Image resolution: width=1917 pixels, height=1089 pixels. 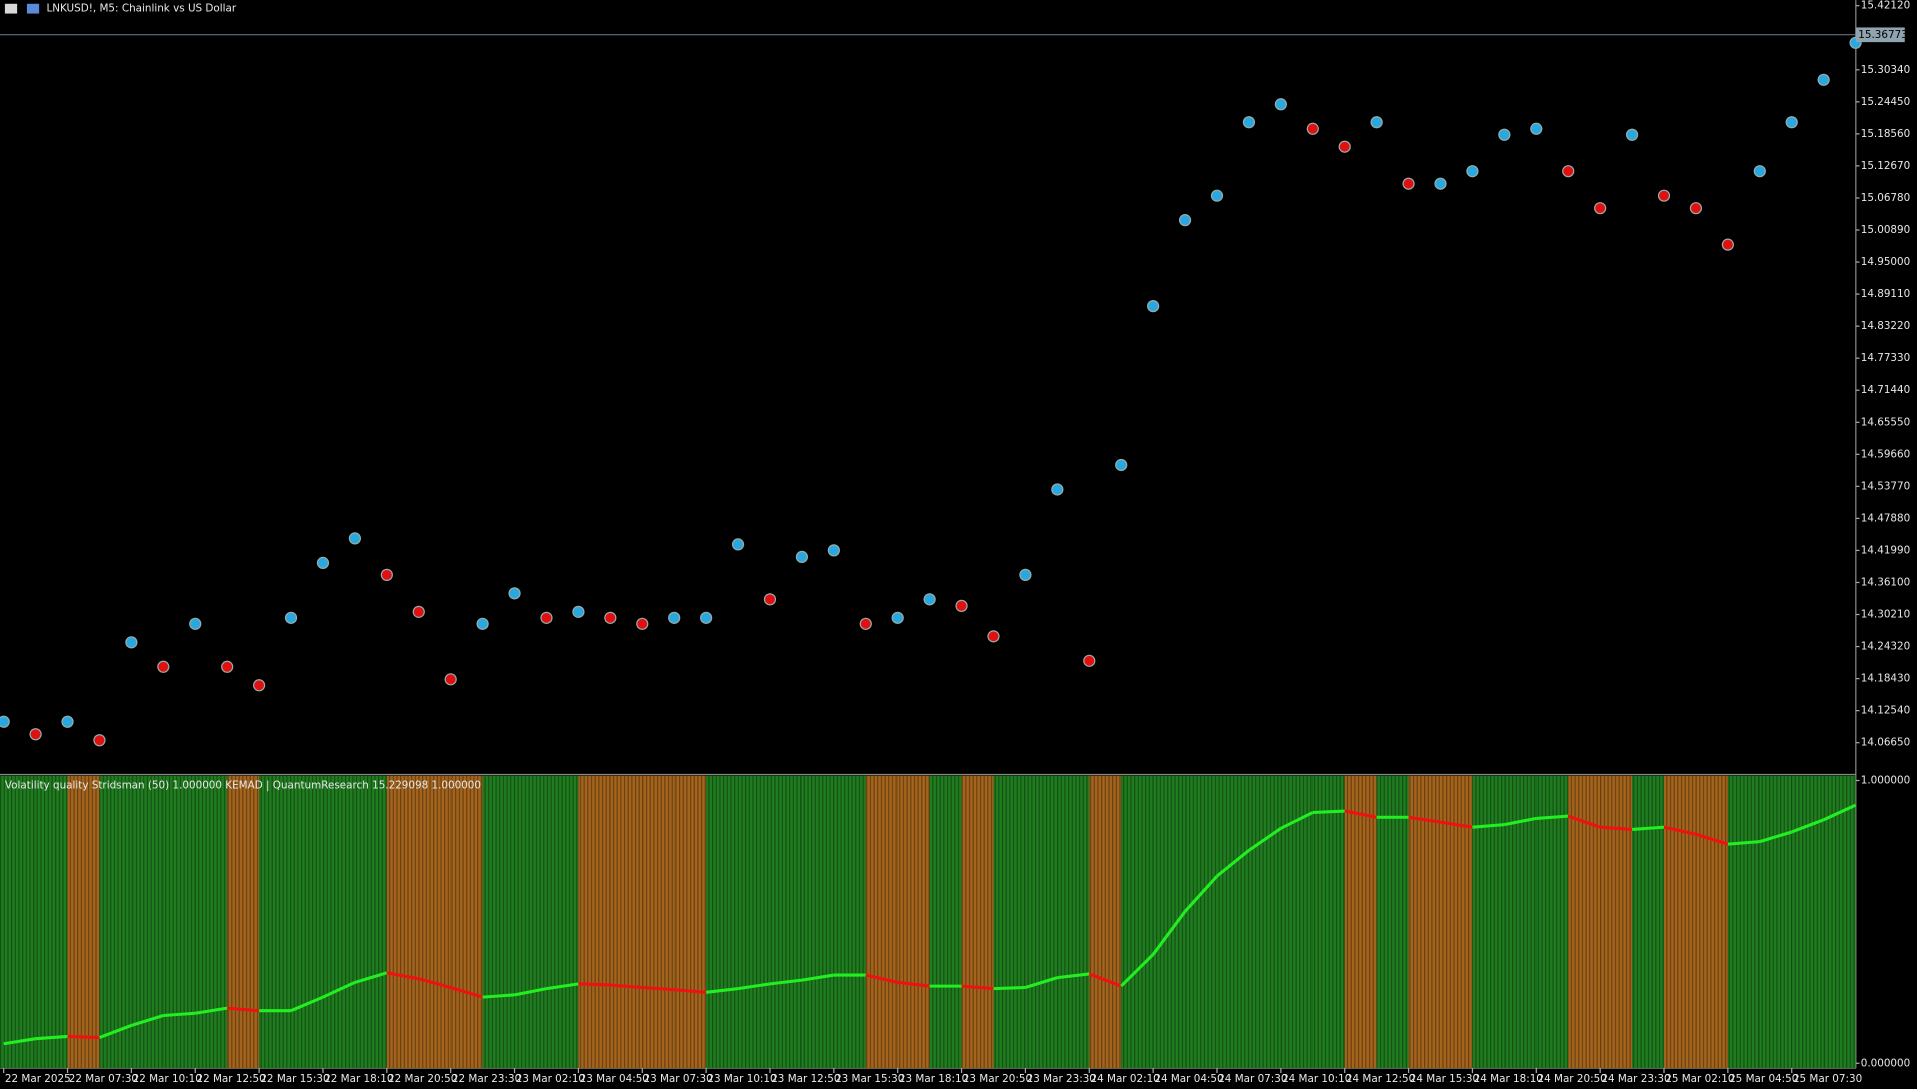 What do you see at coordinates (614, 1079) in the screenshot?
I see `x-tick-label: 23 Mar 04:50` at bounding box center [614, 1079].